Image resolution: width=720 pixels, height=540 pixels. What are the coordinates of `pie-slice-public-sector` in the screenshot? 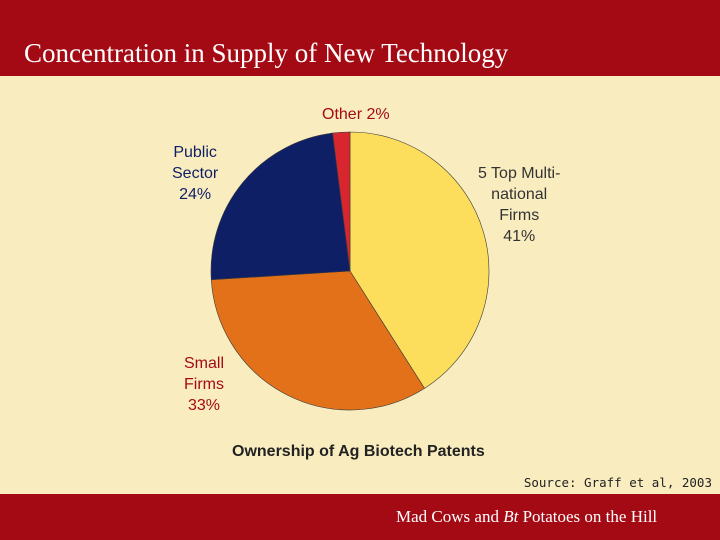 It's located at (280, 206).